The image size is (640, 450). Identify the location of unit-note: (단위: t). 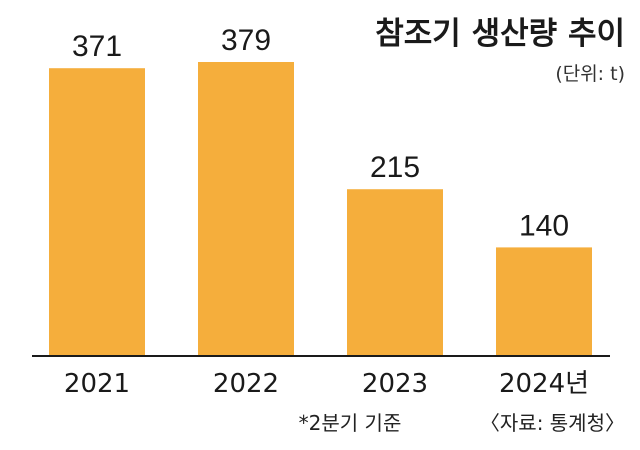
(590, 74).